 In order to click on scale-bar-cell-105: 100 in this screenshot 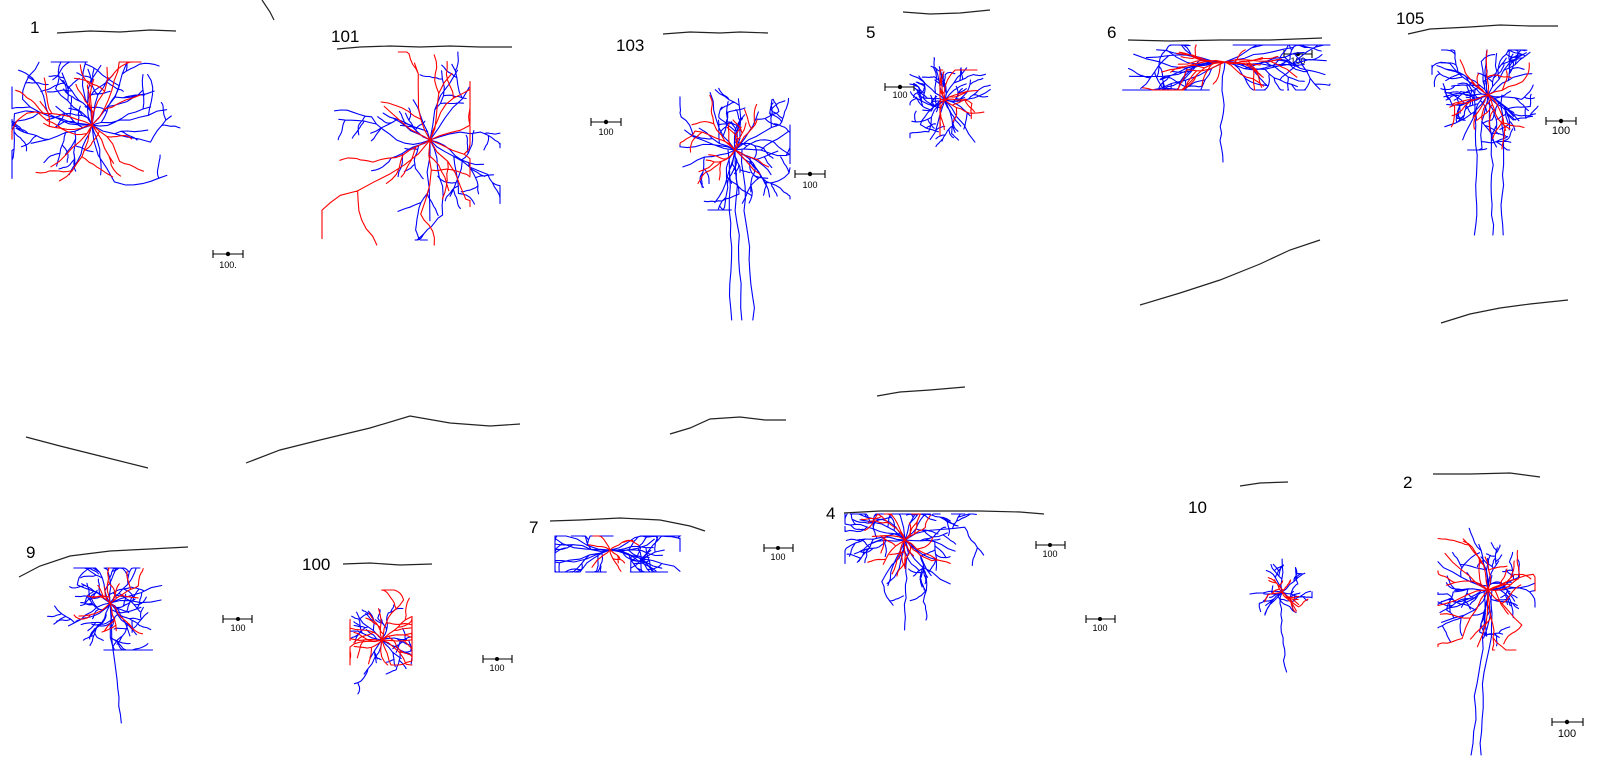, I will do `click(1561, 127)`.